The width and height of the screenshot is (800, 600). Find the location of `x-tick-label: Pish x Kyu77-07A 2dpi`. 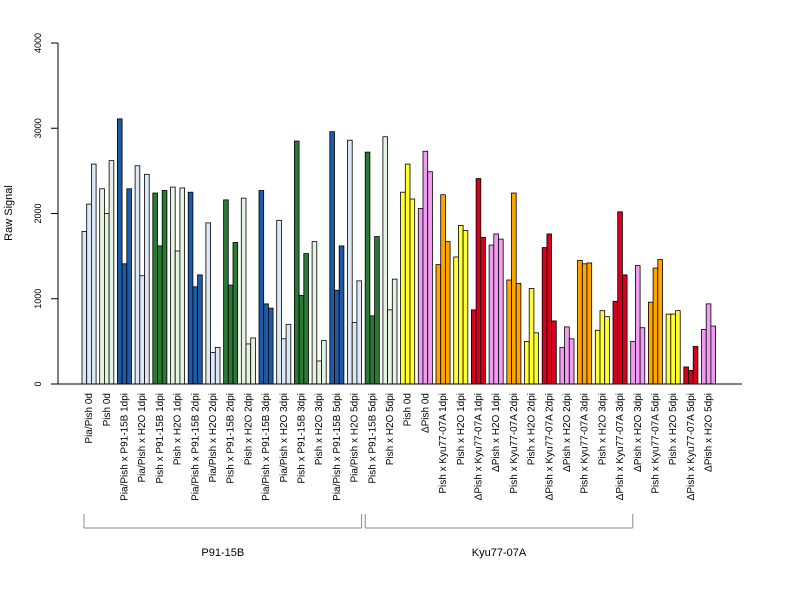

x-tick-label: Pish x Kyu77-07A 2dpi is located at coordinates (514, 443).